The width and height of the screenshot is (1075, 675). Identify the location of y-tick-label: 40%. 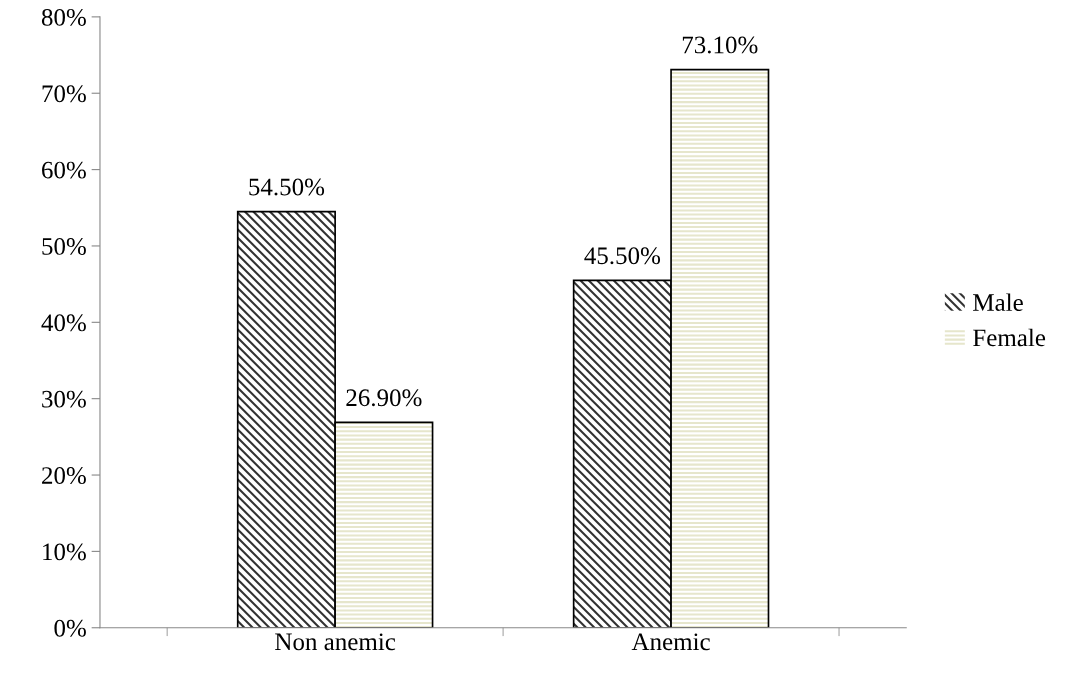
(63, 323).